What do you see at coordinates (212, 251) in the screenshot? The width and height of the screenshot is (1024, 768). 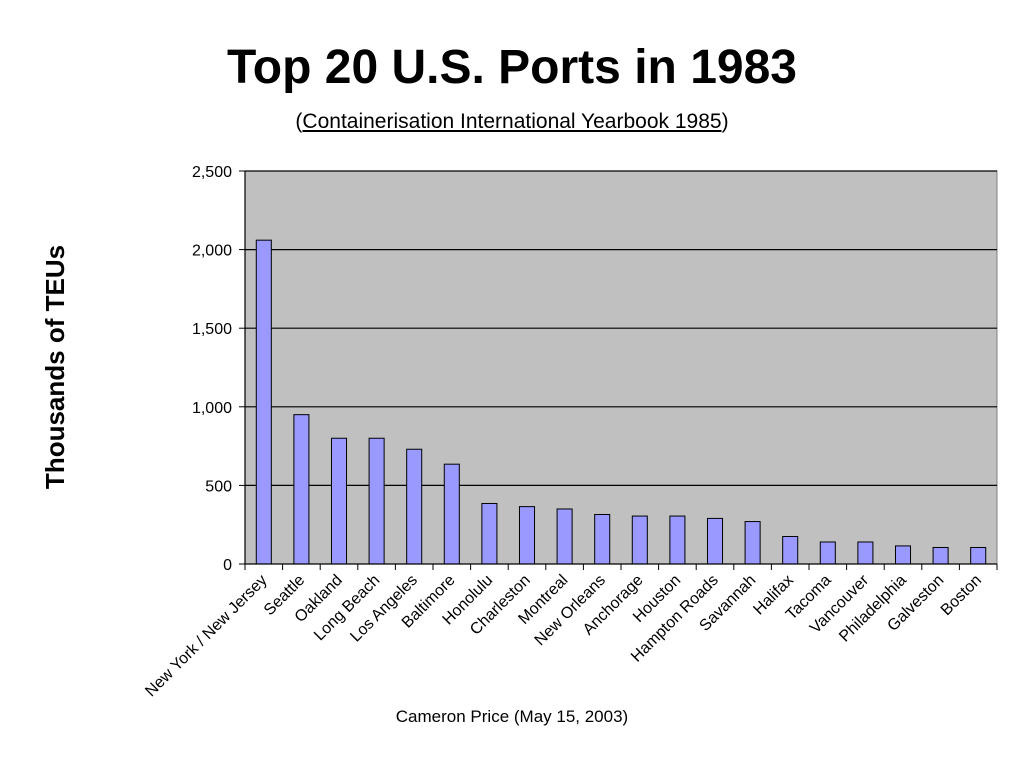 I see `y-tick-label: 2,000` at bounding box center [212, 251].